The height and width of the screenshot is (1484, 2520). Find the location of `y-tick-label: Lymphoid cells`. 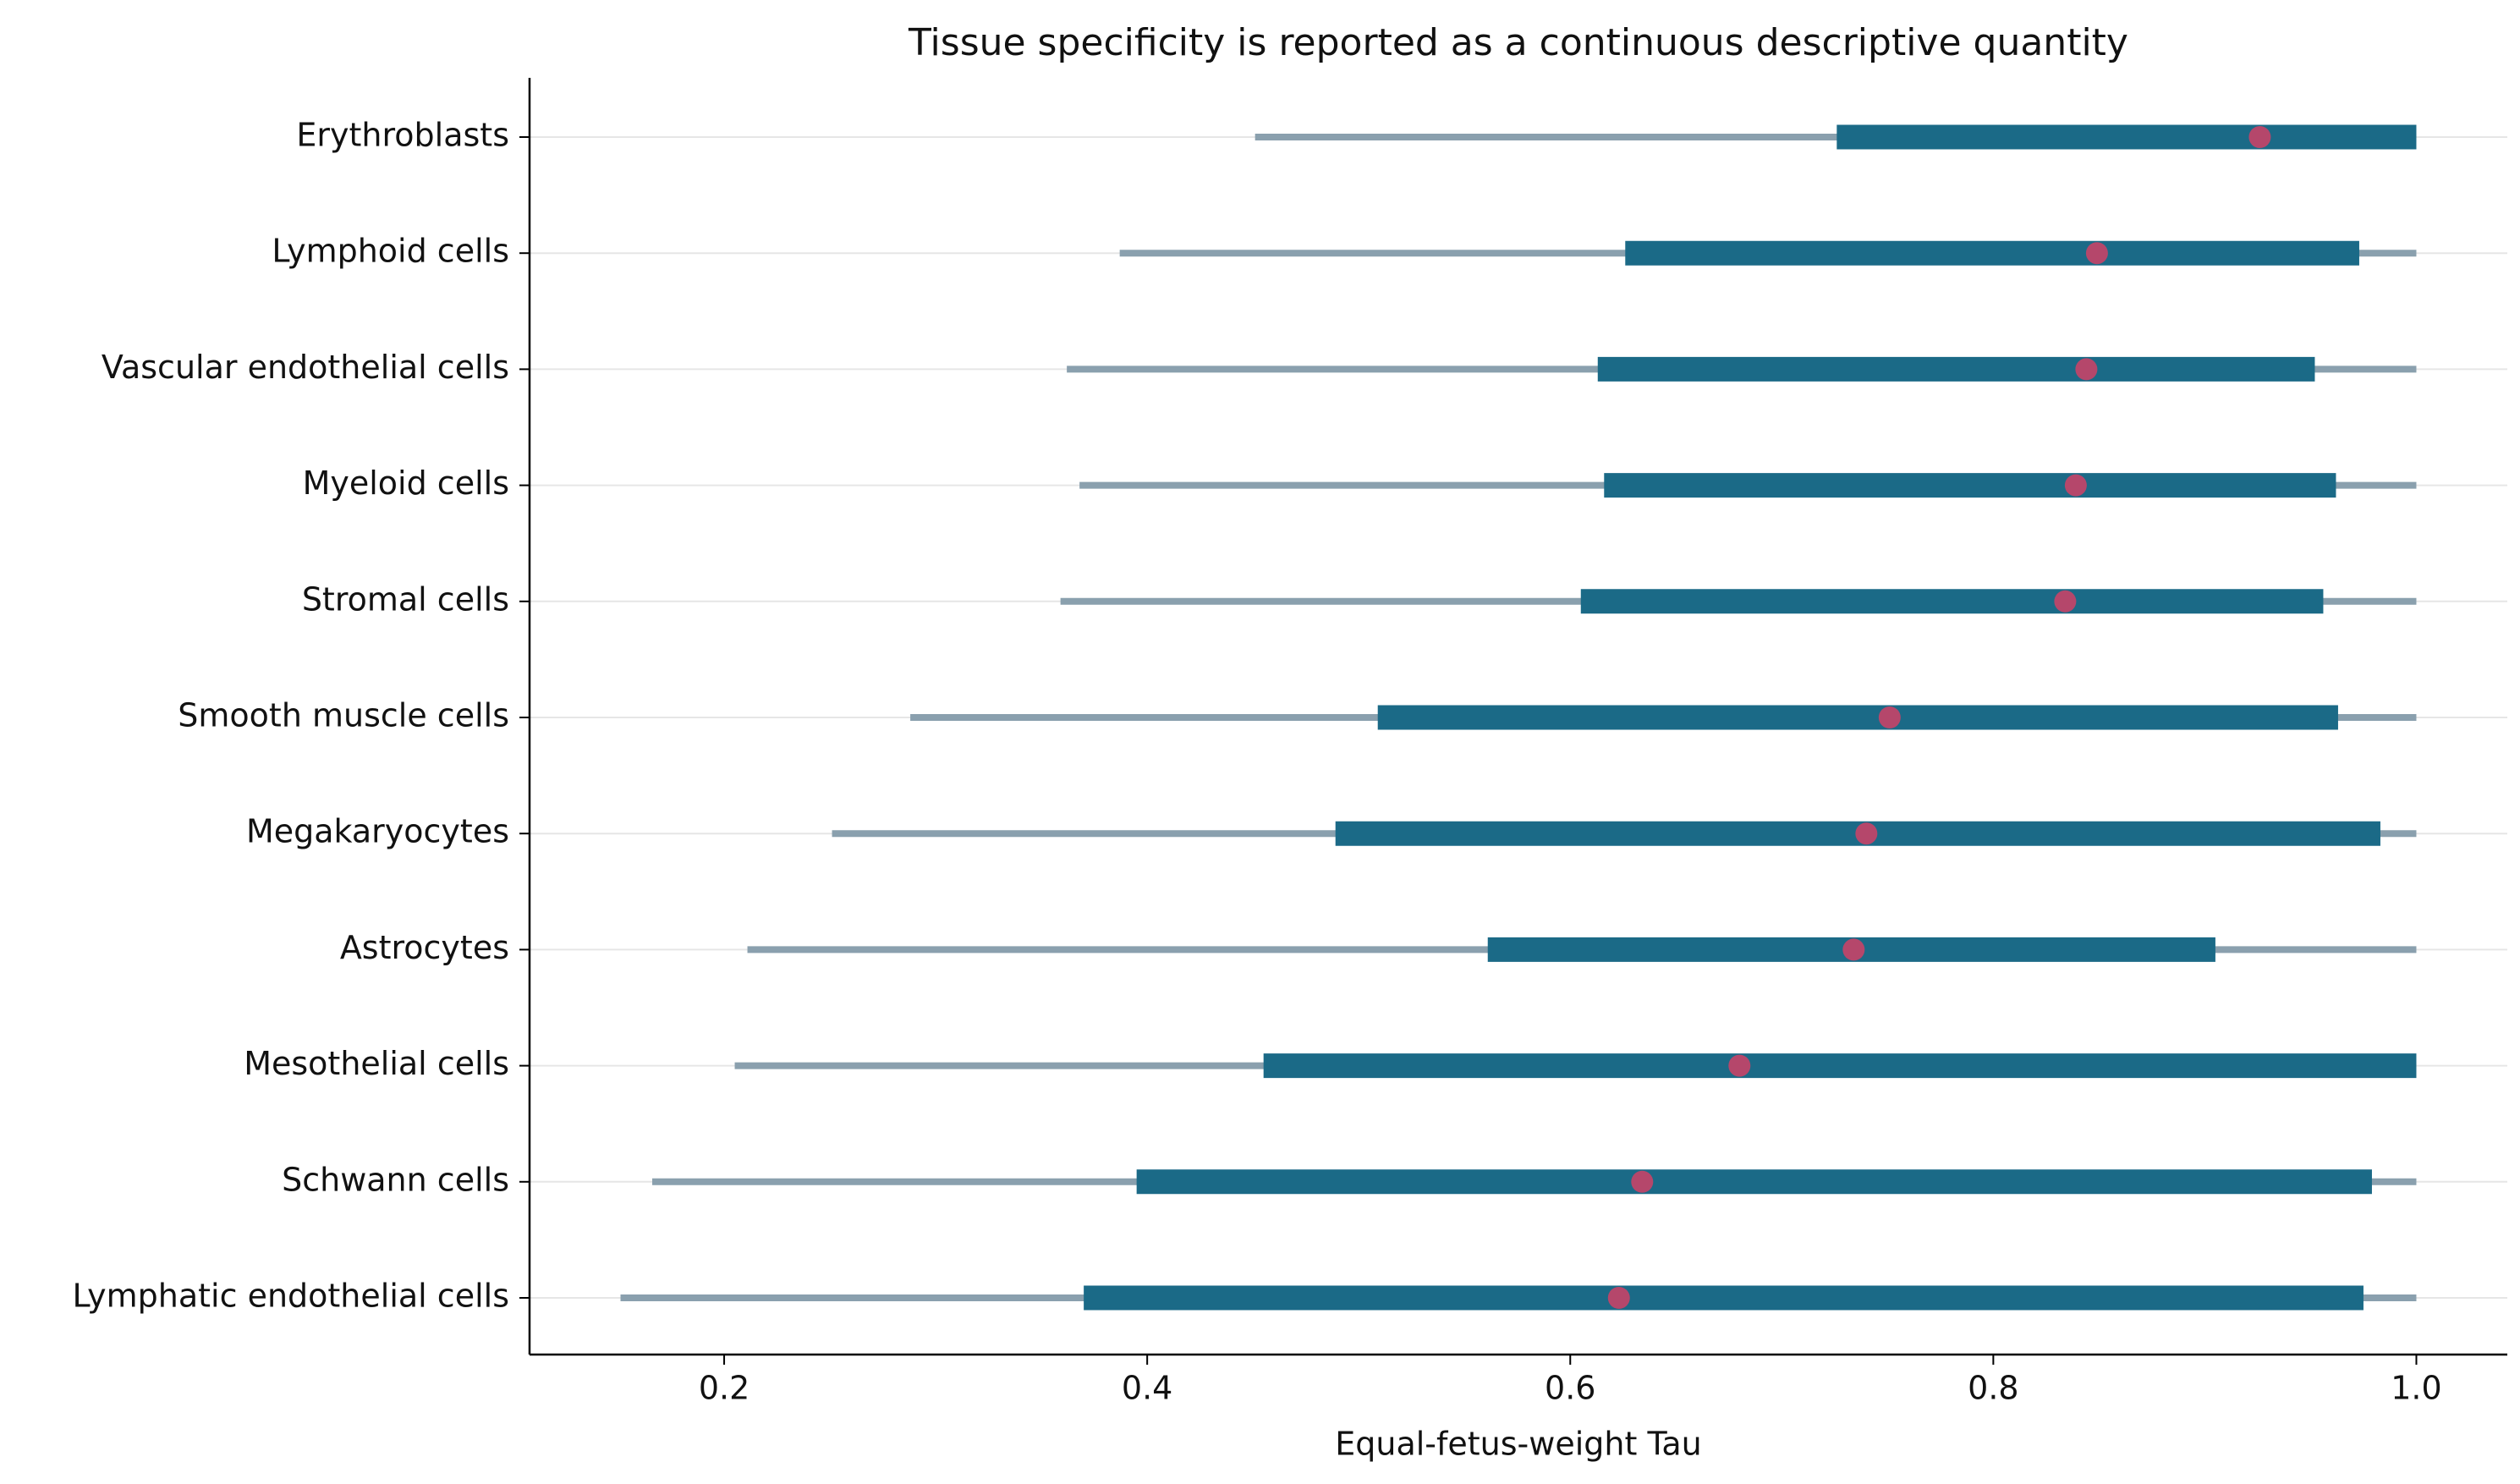

y-tick-label: Lymphoid cells is located at coordinates (390, 252).